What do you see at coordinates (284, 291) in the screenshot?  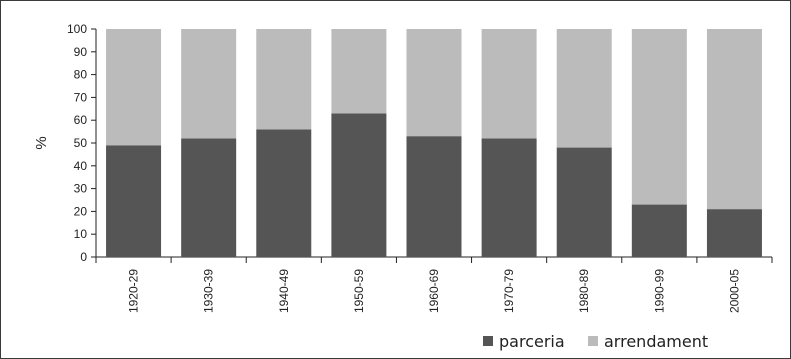 I see `x-tick-label: 1940-49` at bounding box center [284, 291].